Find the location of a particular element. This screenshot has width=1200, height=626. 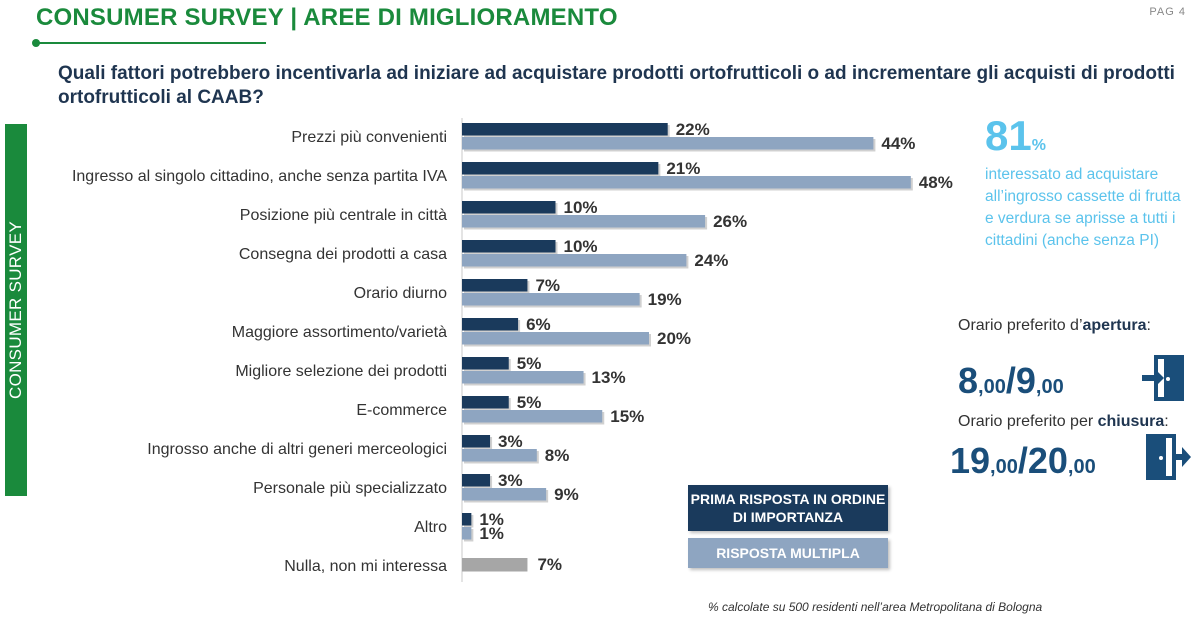

category-label: Orario diurno is located at coordinates (400, 293).